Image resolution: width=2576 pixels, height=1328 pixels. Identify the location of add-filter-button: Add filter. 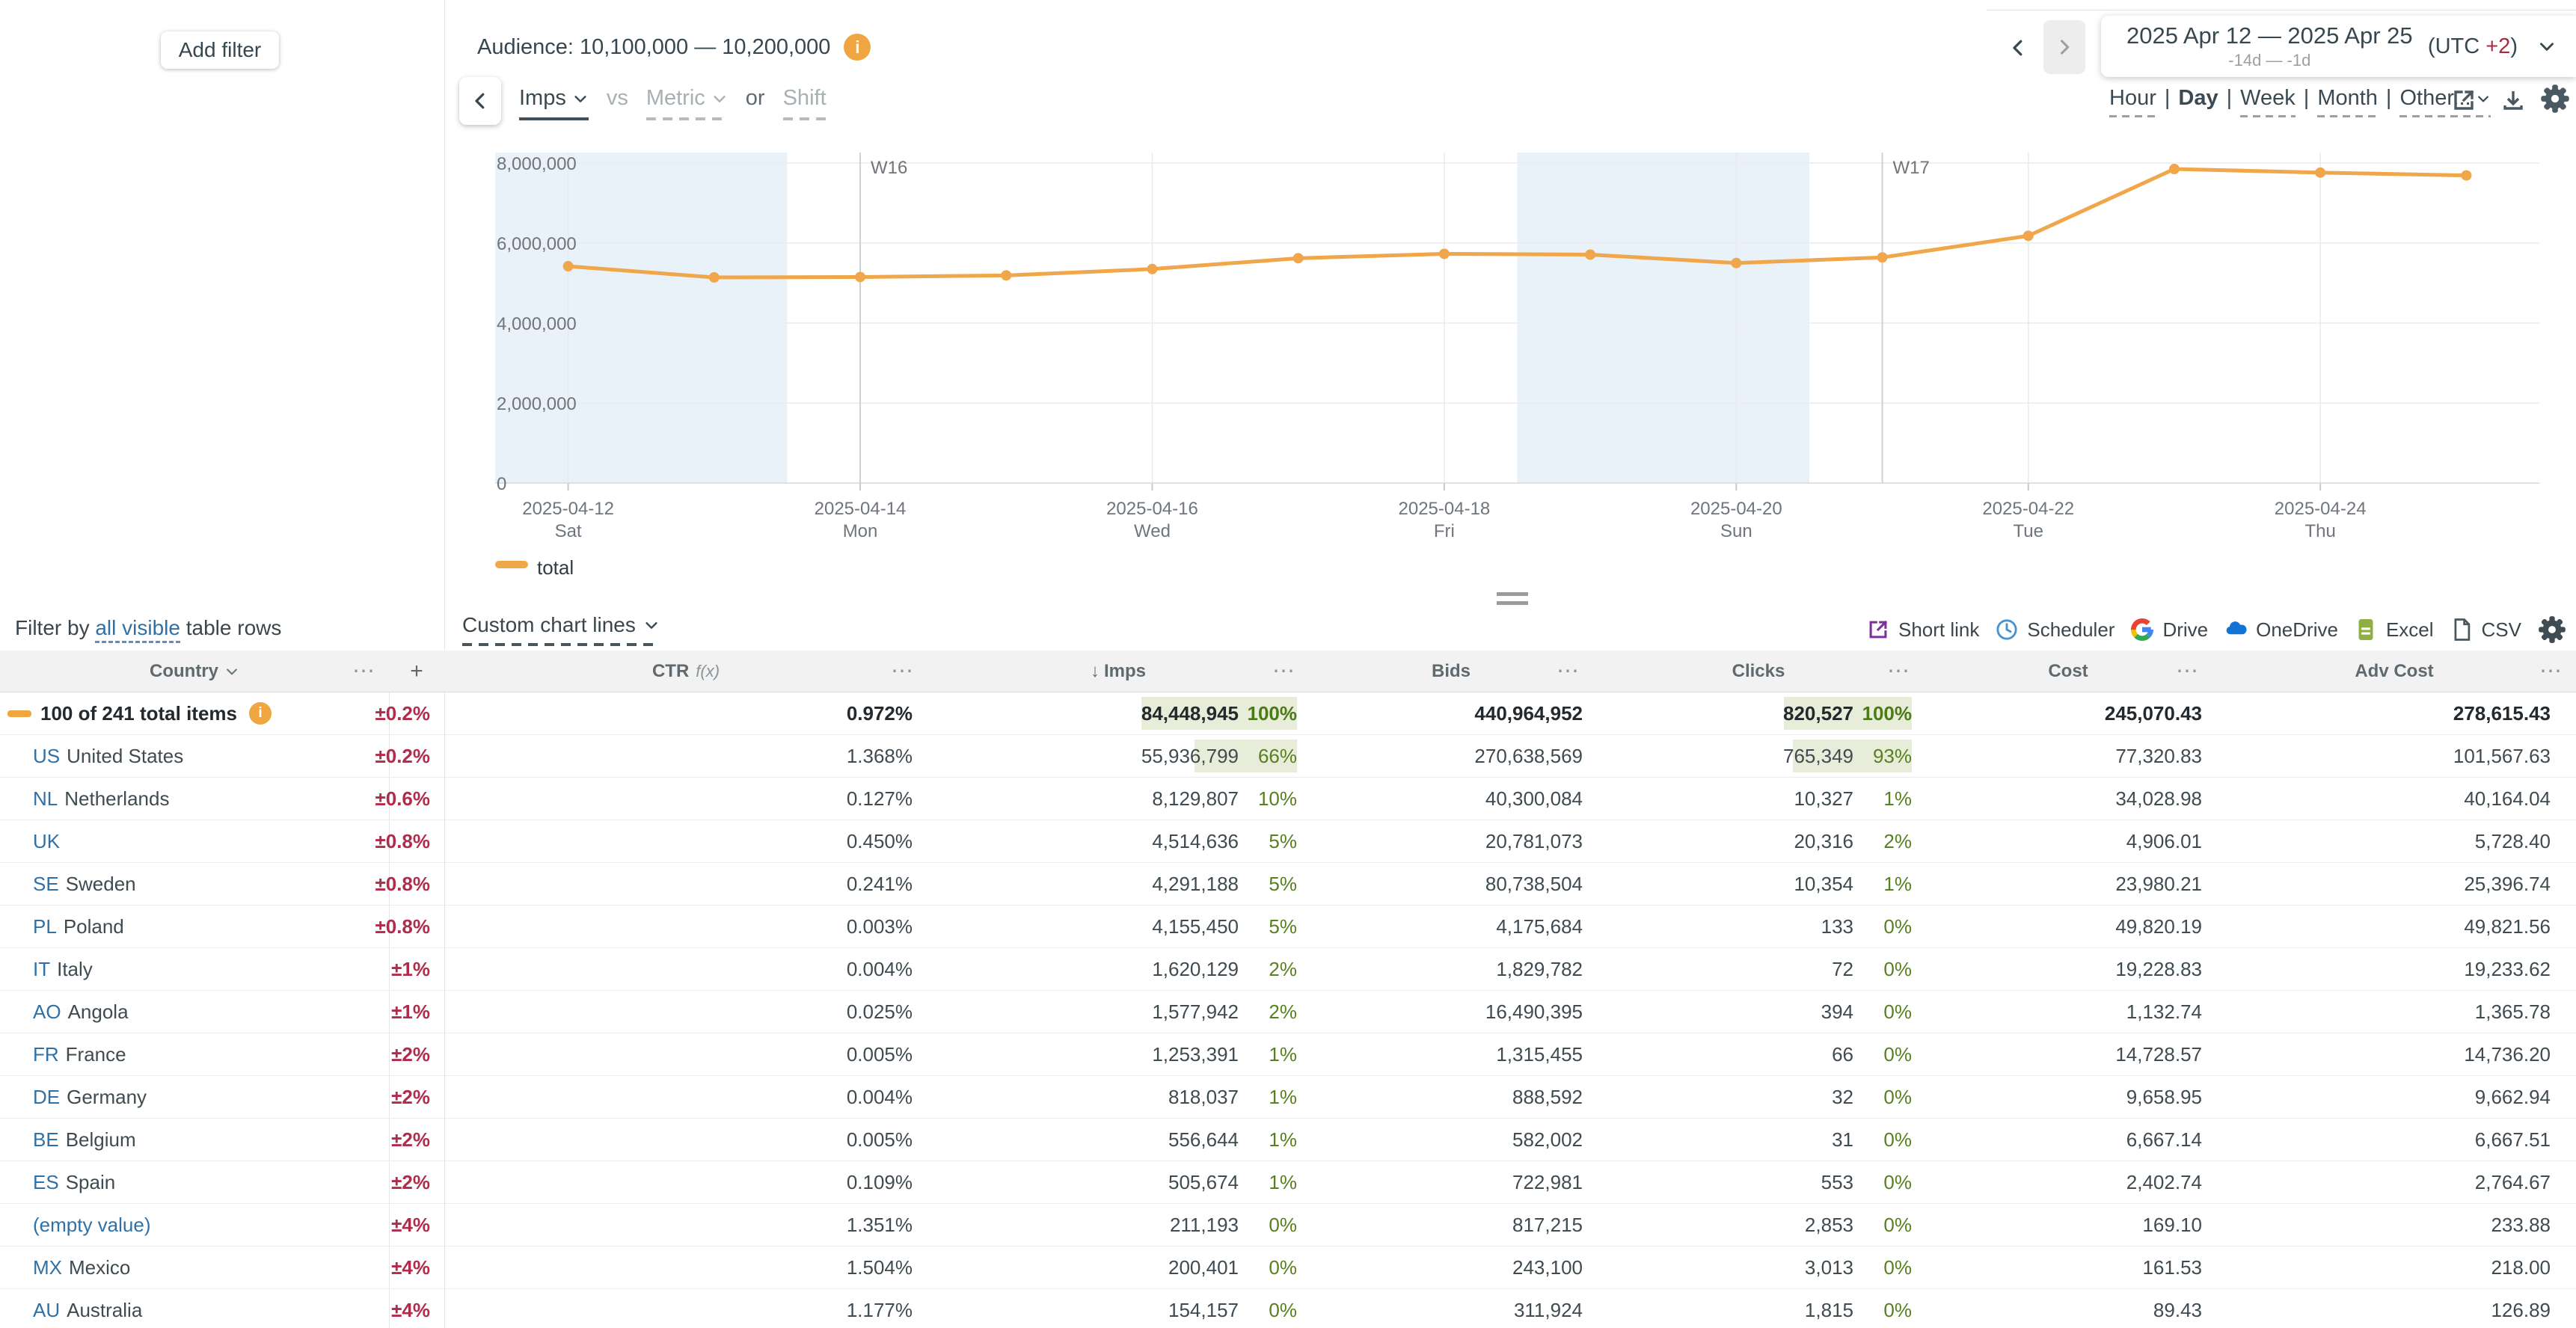
(220, 50).